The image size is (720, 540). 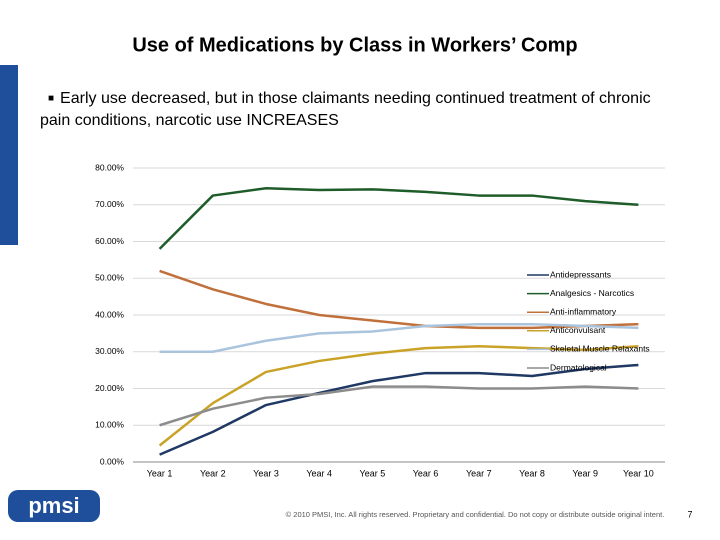 What do you see at coordinates (689, 514) in the screenshot?
I see `page-number: 7` at bounding box center [689, 514].